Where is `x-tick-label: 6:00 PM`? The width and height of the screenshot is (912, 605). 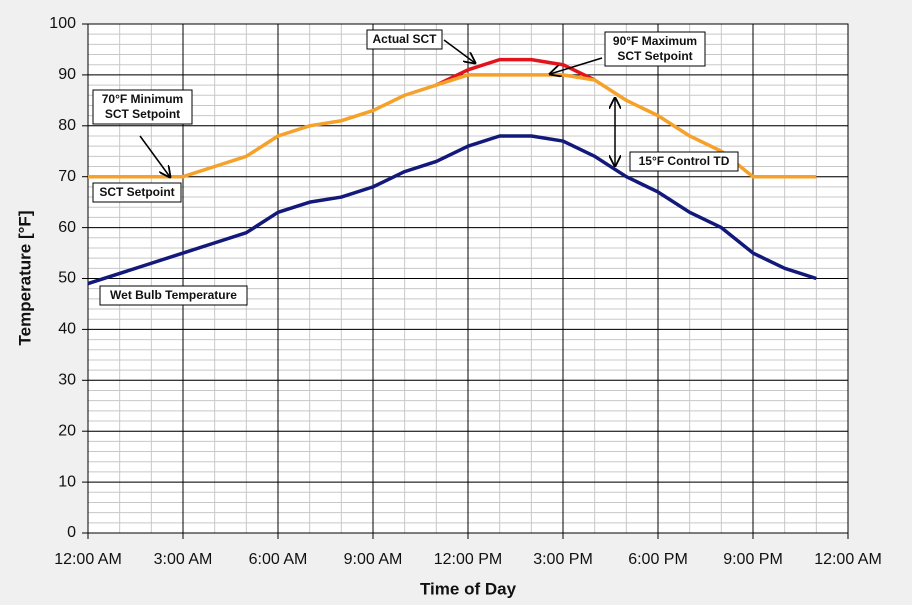
x-tick-label: 6:00 PM is located at coordinates (658, 559).